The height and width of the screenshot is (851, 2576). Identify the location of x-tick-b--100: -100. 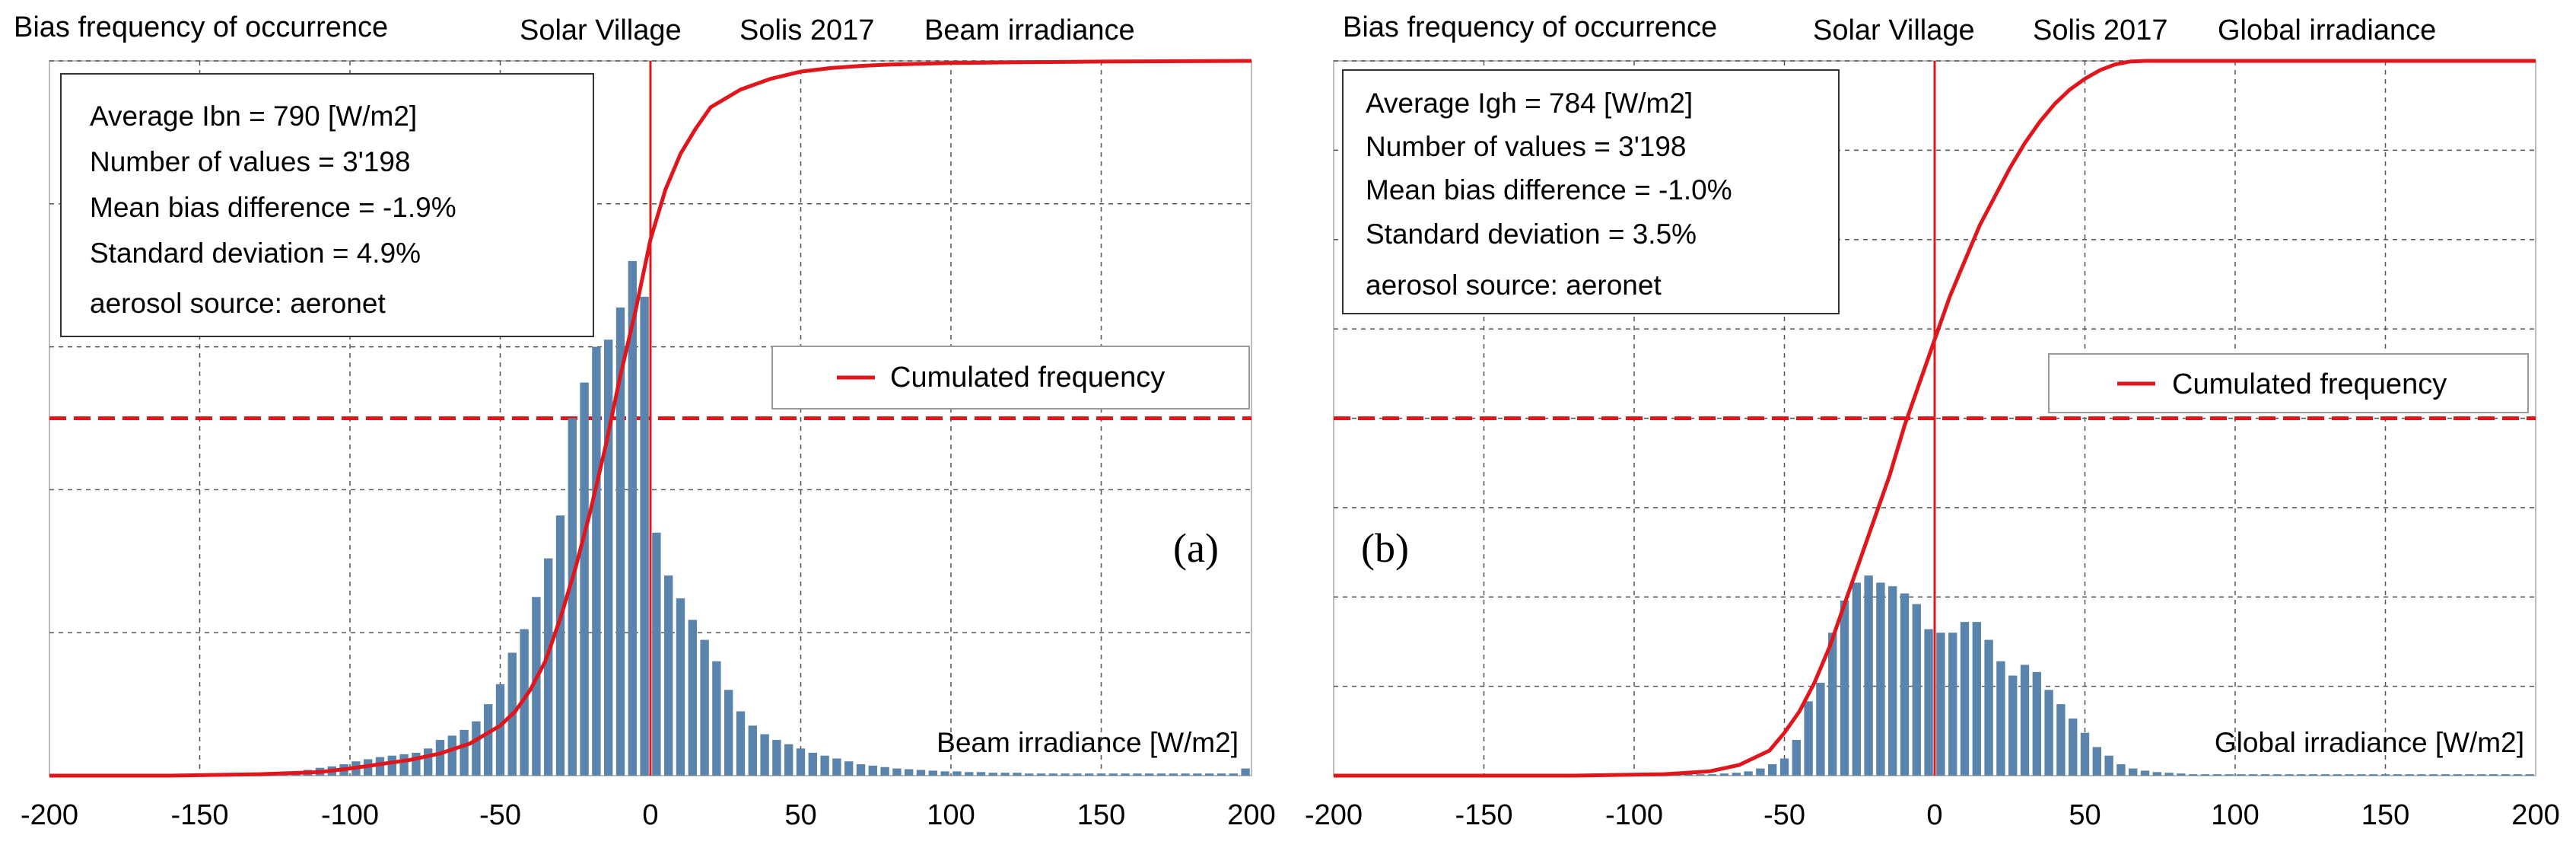
(1634, 815).